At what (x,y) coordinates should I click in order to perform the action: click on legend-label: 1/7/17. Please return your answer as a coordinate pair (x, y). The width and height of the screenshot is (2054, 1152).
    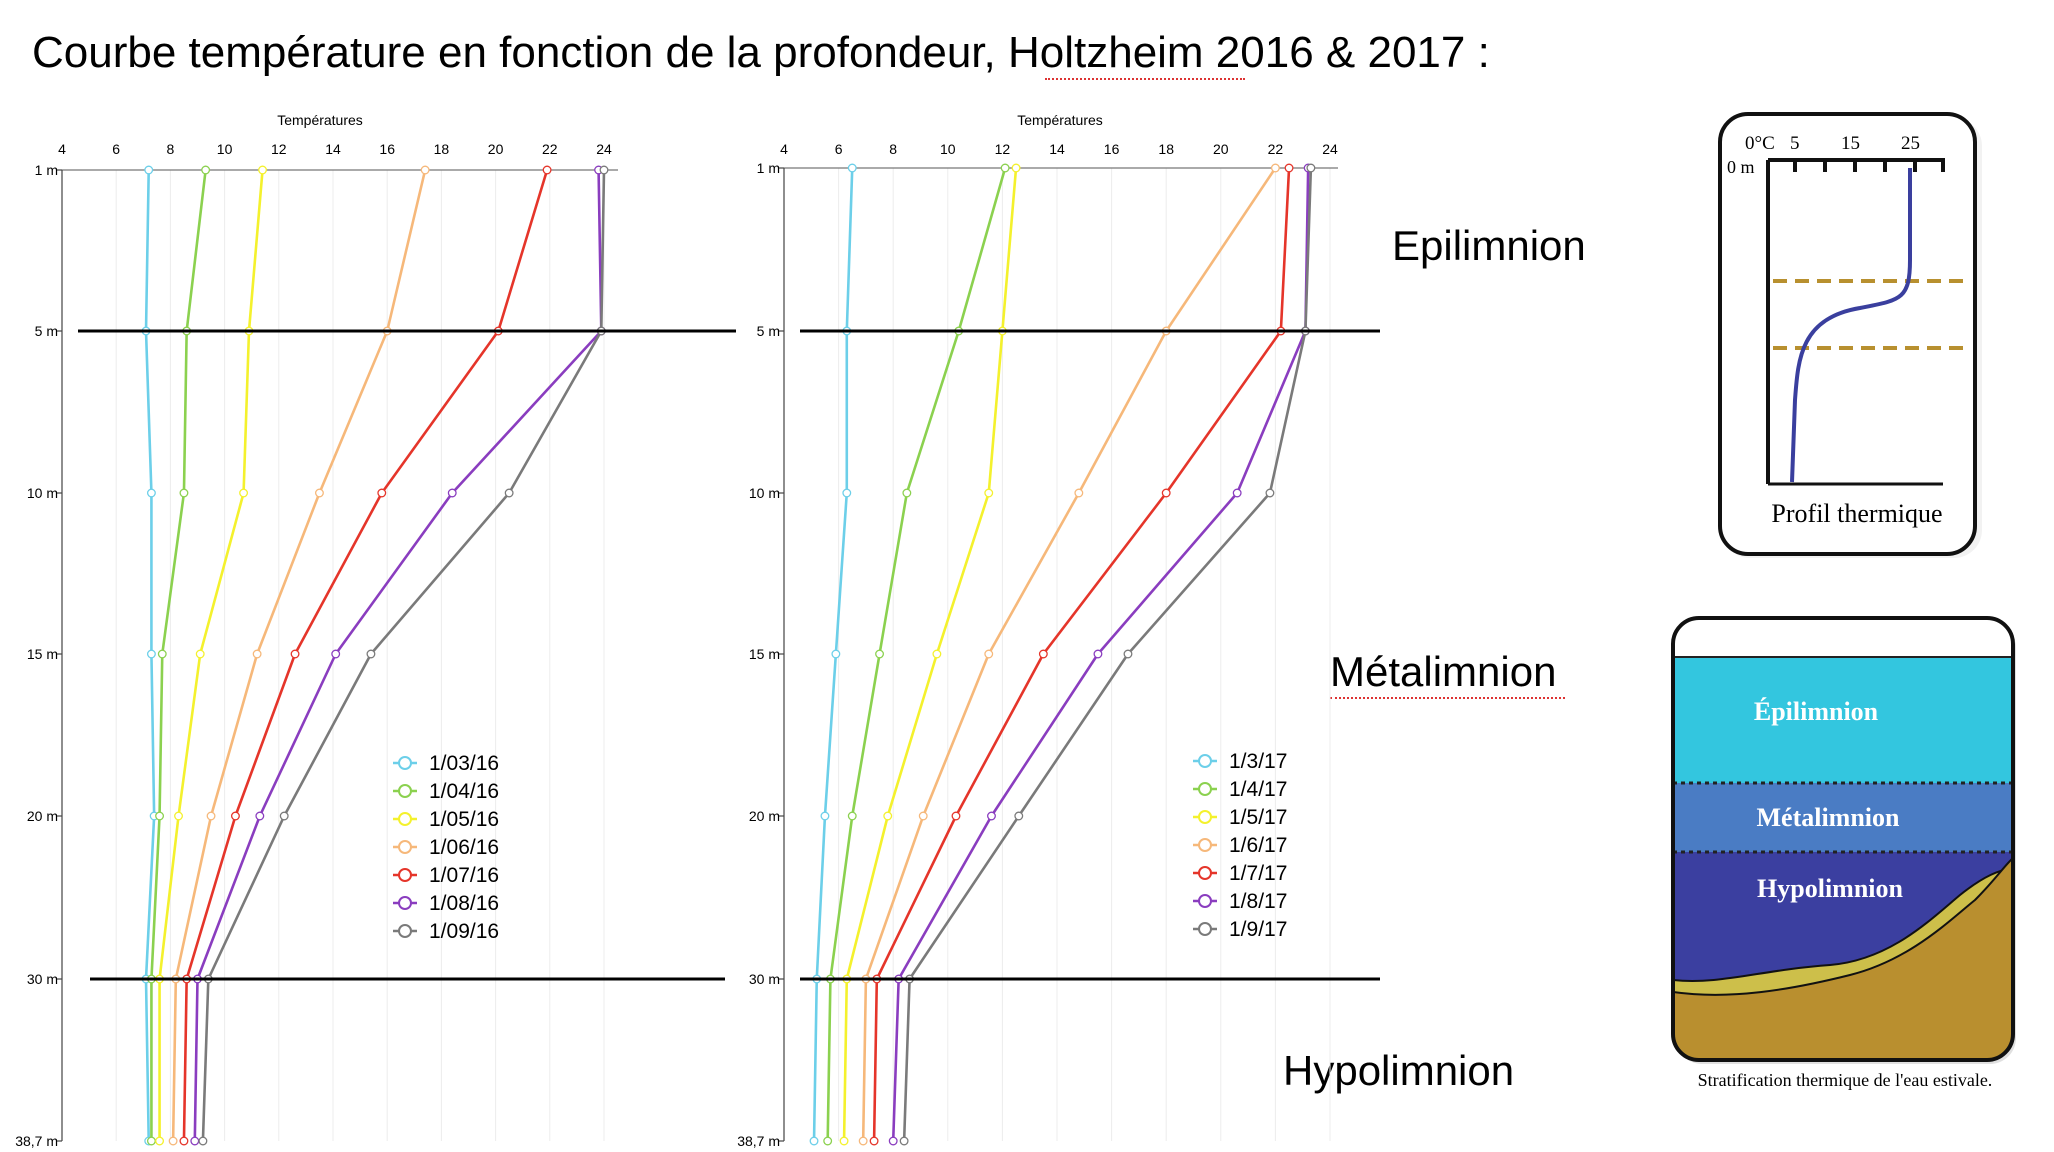
    Looking at the image, I should click on (1258, 873).